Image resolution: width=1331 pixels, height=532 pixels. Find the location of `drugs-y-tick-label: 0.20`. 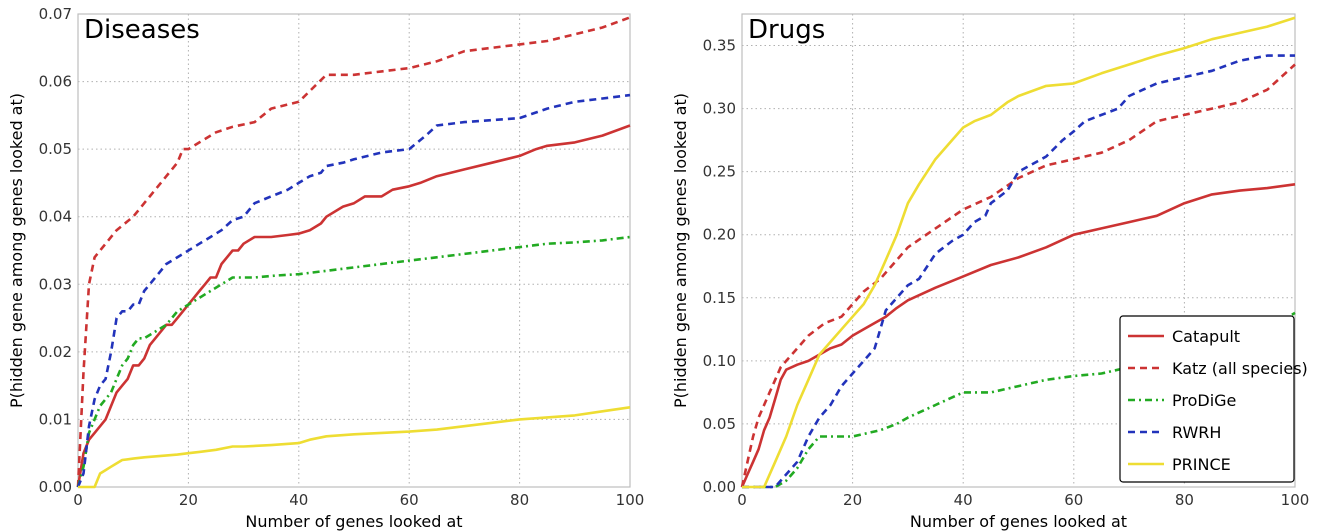

drugs-y-tick-label: 0.20 is located at coordinates (719, 235).